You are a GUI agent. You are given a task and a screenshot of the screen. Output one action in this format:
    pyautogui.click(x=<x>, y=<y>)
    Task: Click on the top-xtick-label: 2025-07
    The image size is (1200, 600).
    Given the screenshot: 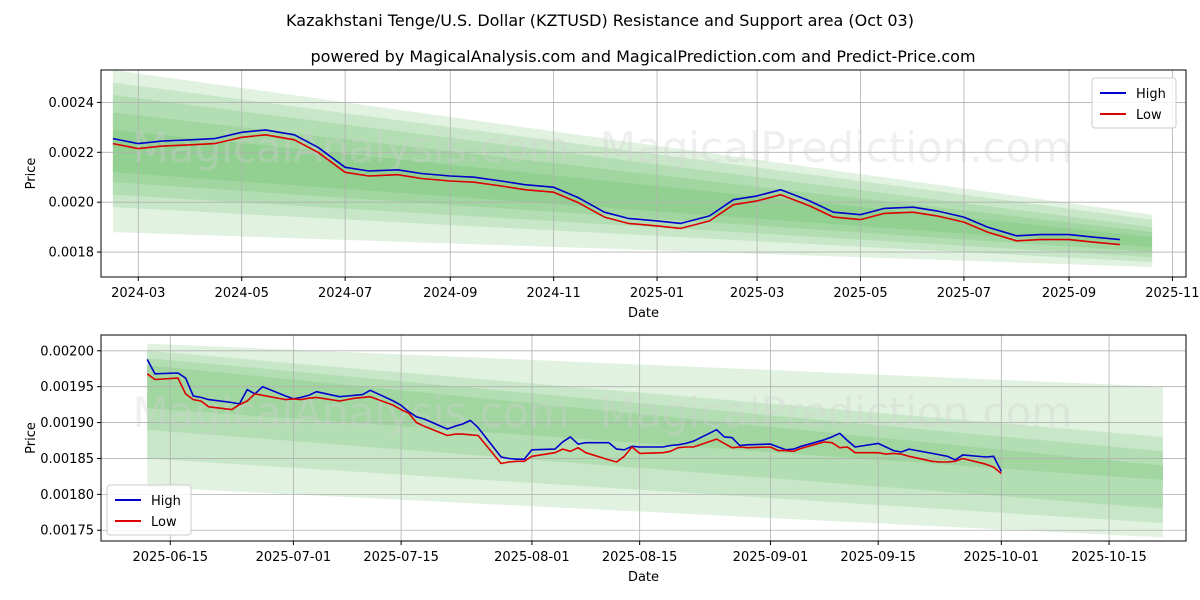 What is the action you would take?
    pyautogui.click(x=964, y=293)
    